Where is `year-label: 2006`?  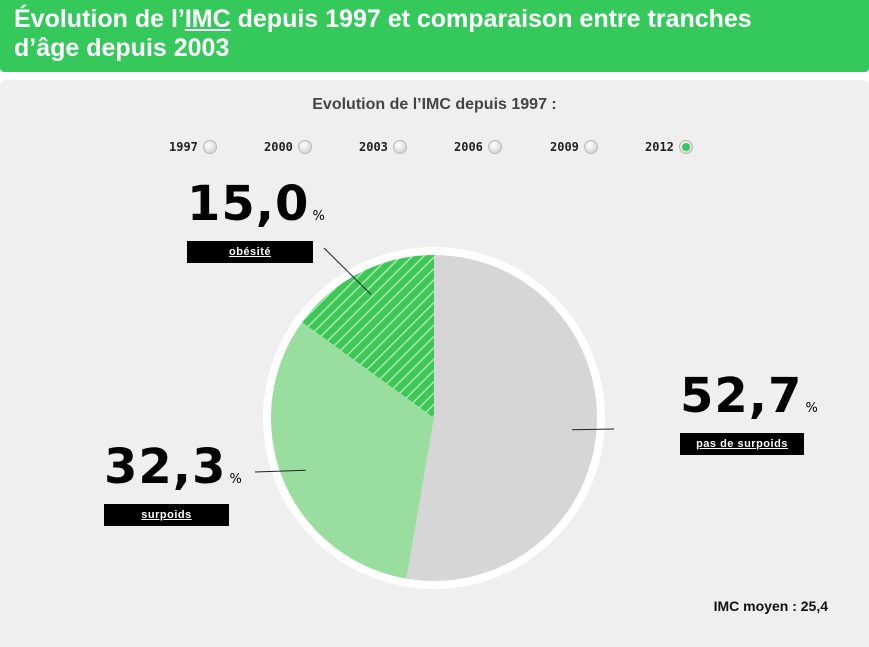
year-label: 2006 is located at coordinates (468, 147).